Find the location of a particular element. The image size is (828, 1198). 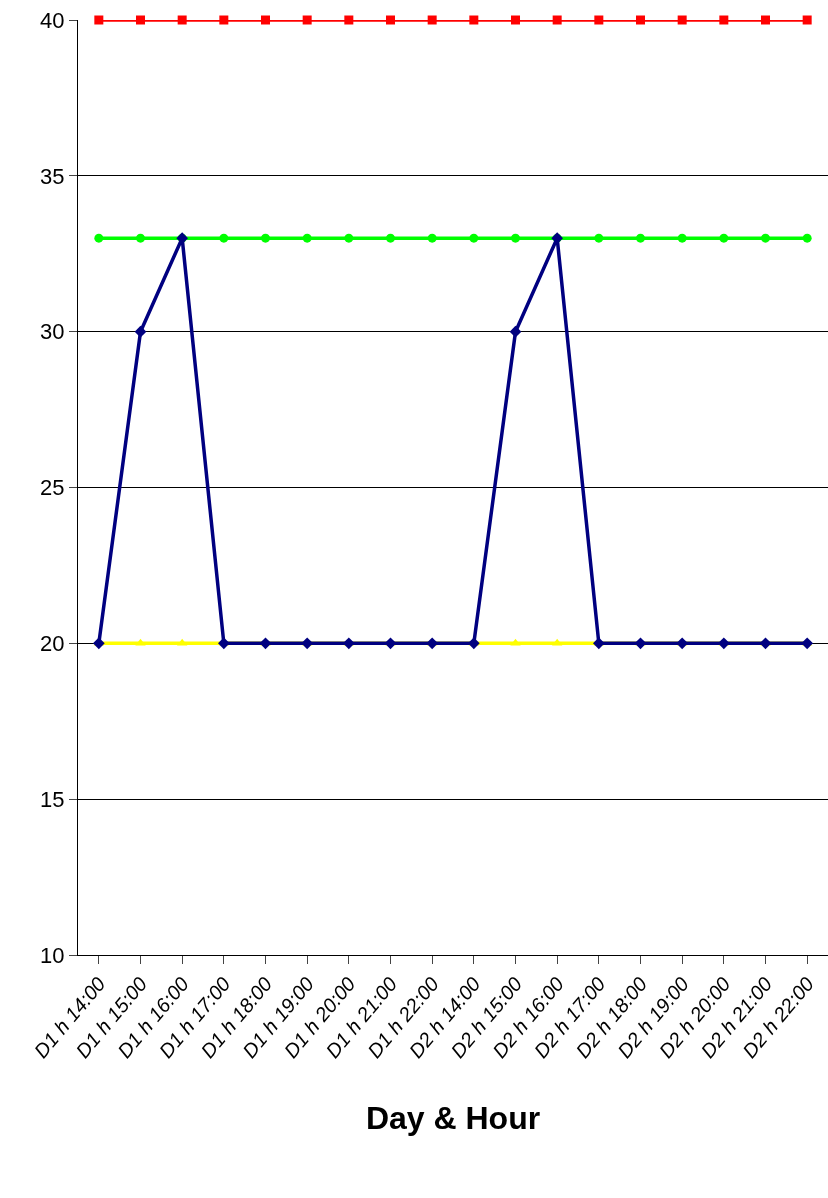

y-tick-label: 10 is located at coordinates (52, 955).